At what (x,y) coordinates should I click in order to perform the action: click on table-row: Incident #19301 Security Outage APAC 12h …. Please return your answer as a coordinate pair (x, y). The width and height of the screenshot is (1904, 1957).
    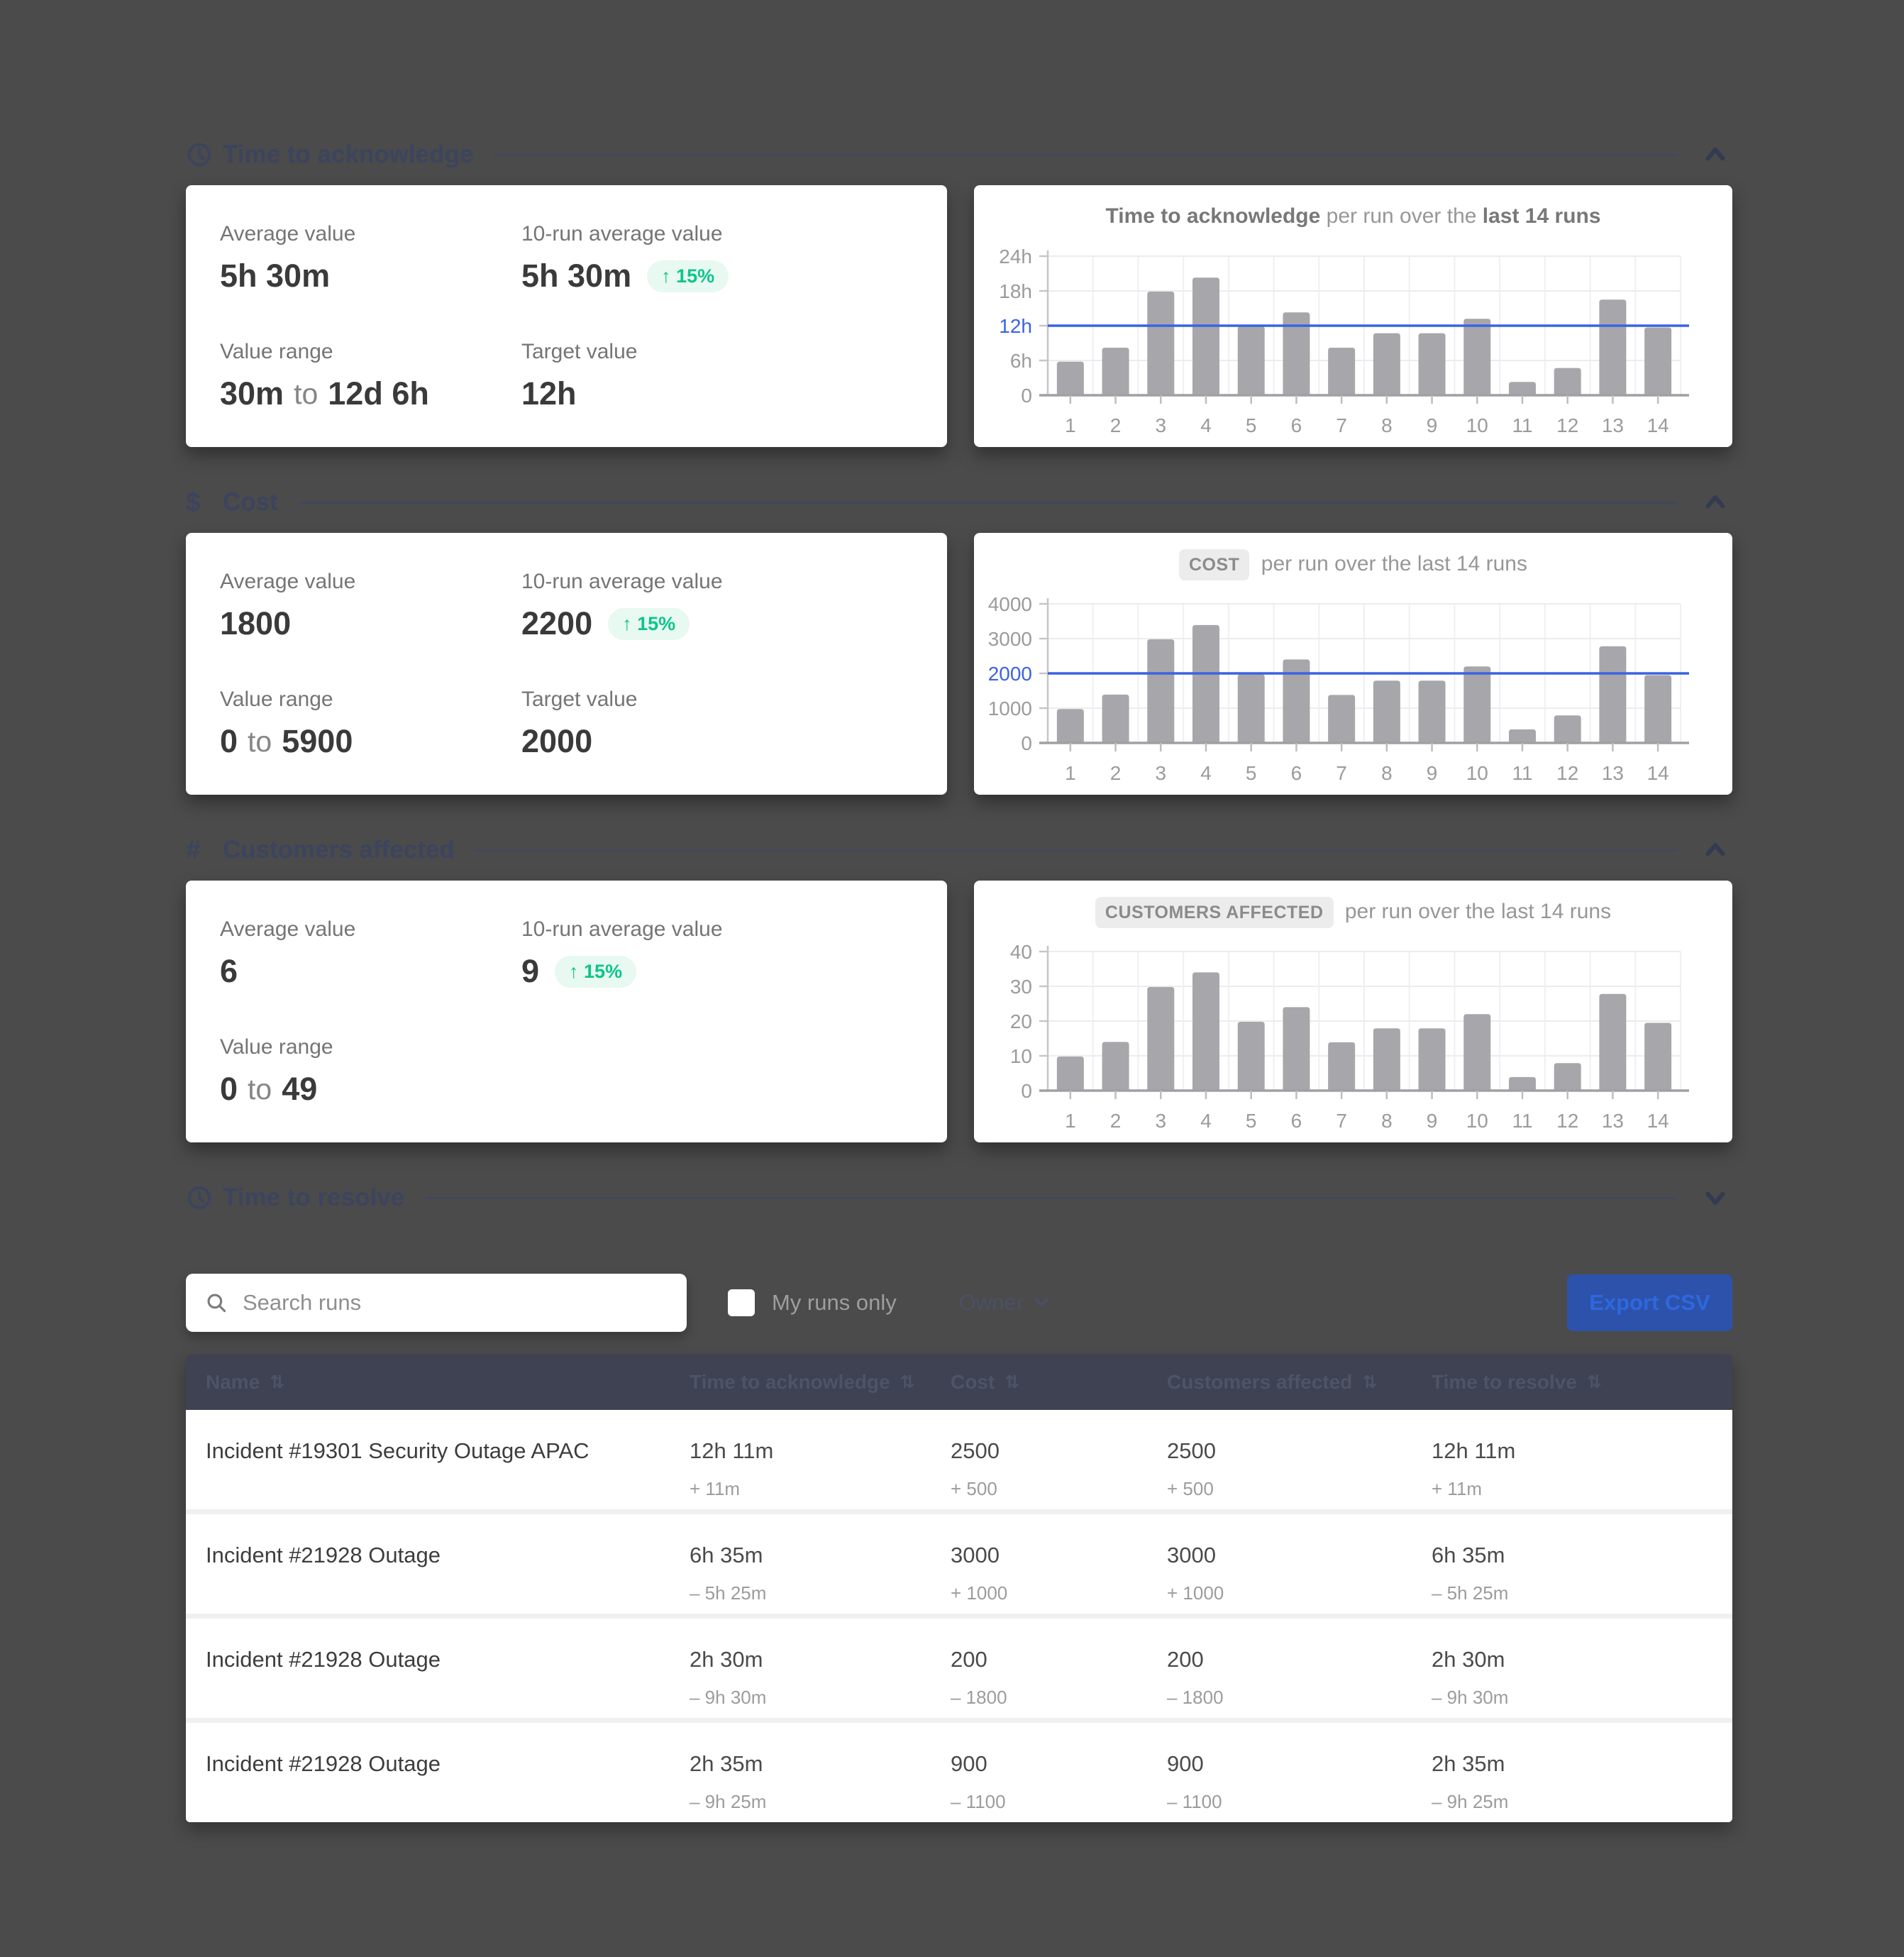
    Looking at the image, I should click on (959, 1460).